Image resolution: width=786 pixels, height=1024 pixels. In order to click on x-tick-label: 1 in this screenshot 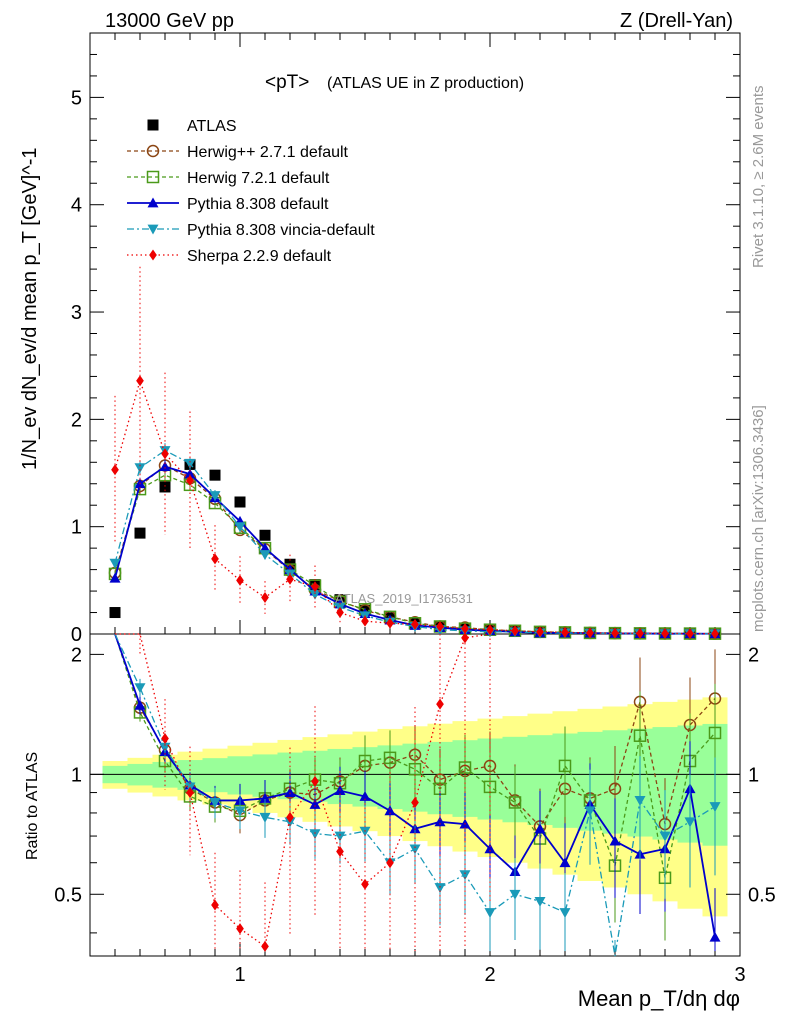, I will do `click(239, 975)`.